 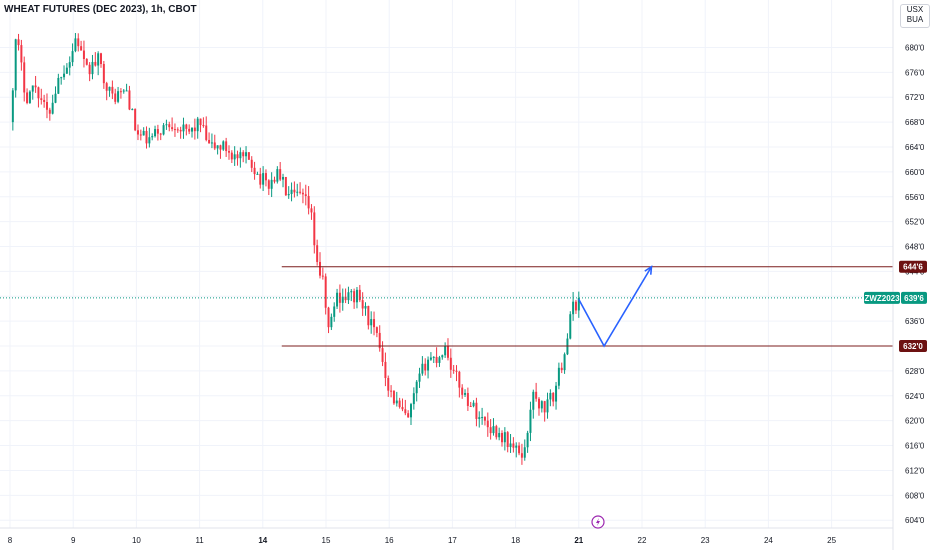 I want to click on projection-path, so click(x=615, y=307).